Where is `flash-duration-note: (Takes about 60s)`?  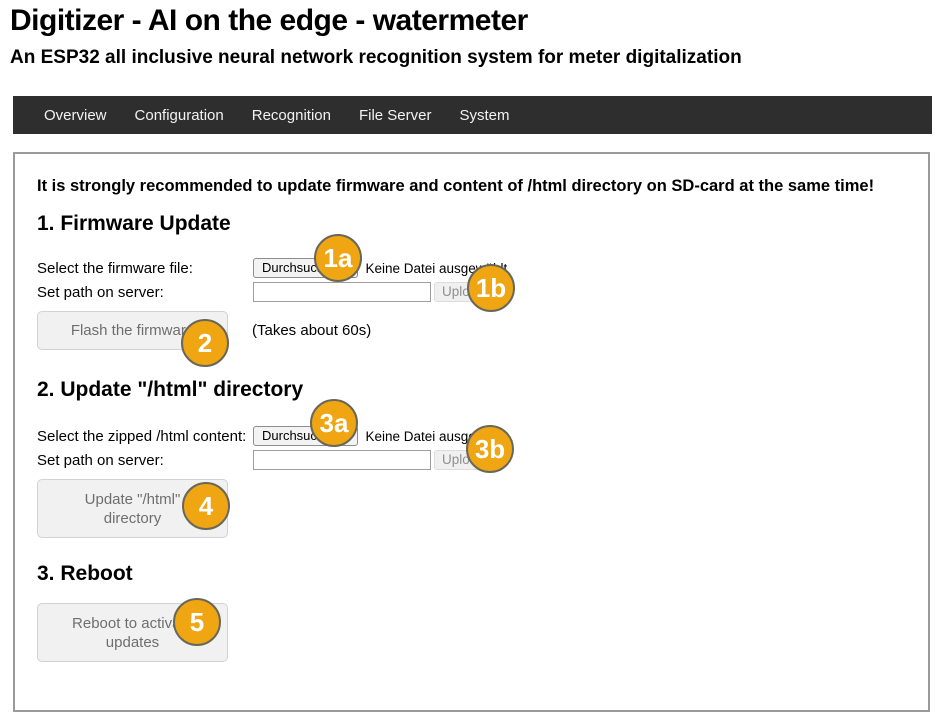
flash-duration-note: (Takes about 60s) is located at coordinates (312, 330).